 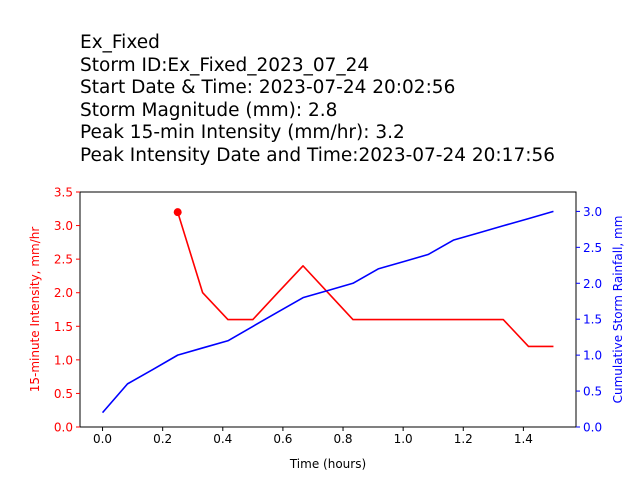 What do you see at coordinates (342, 439) in the screenshot?
I see `x-tick-label: 0.8` at bounding box center [342, 439].